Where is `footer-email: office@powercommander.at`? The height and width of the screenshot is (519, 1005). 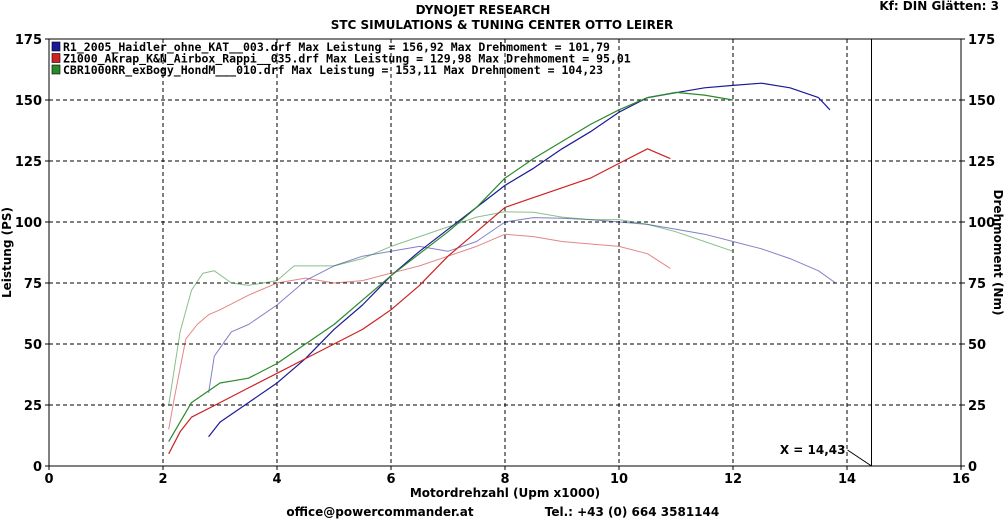 footer-email: office@powercommander.at is located at coordinates (379, 512).